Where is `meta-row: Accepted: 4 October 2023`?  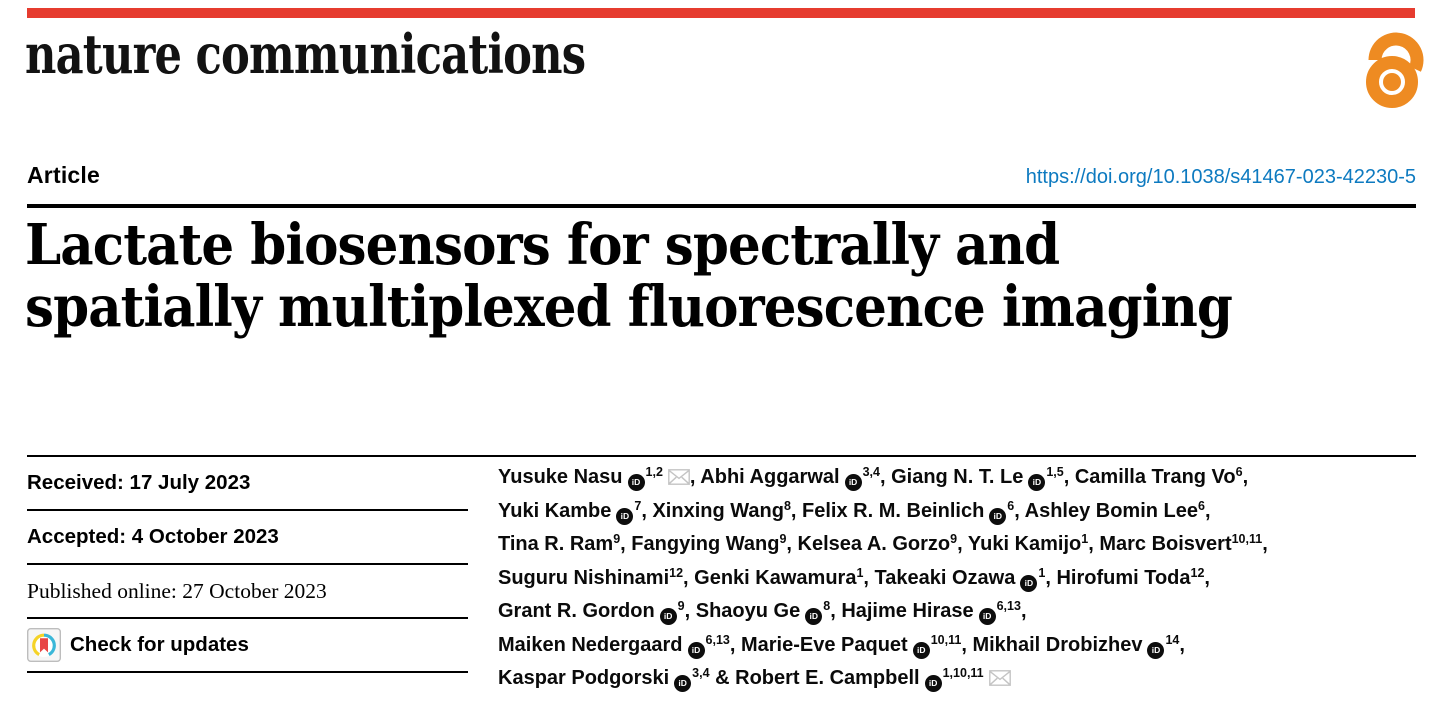
meta-row: Accepted: 4 October 2023 is located at coordinates (247, 538).